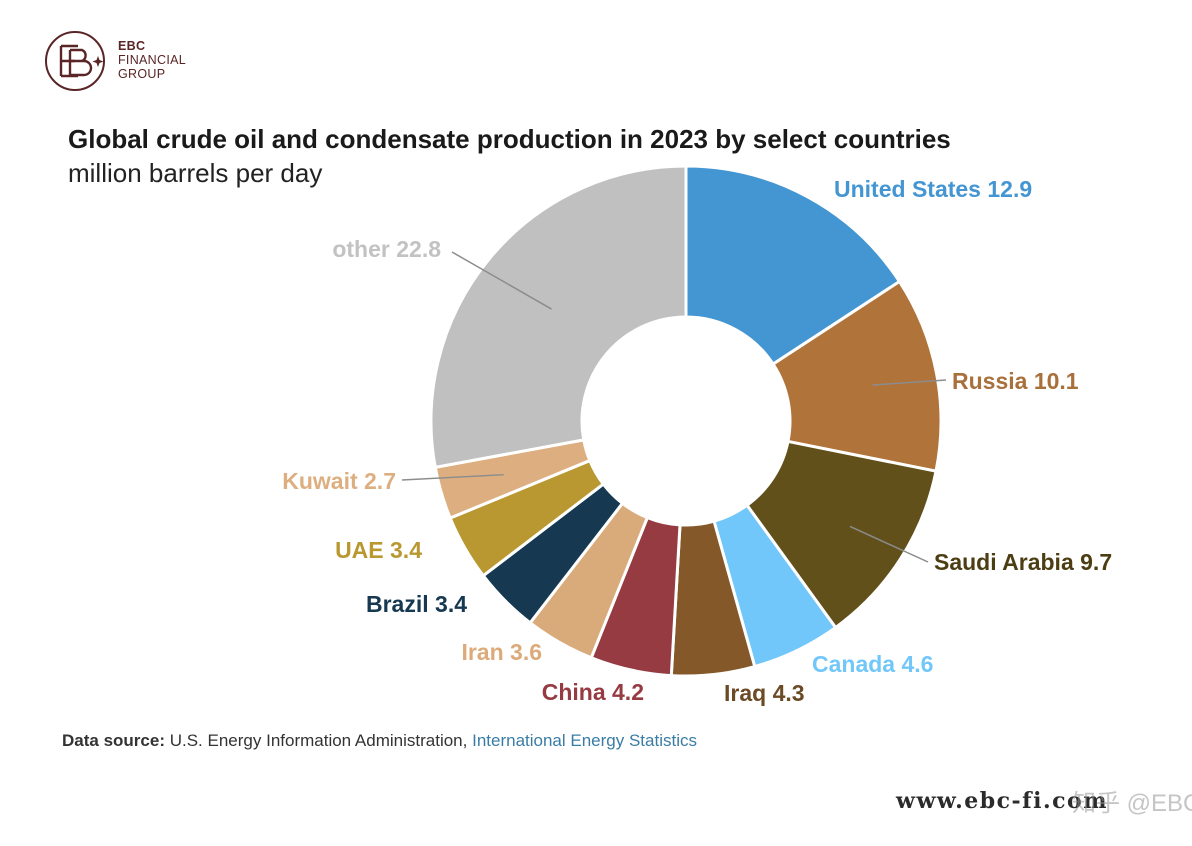 Image resolution: width=1192 pixels, height=846 pixels. Describe the element at coordinates (558, 317) in the screenshot. I see `slice-other` at that location.